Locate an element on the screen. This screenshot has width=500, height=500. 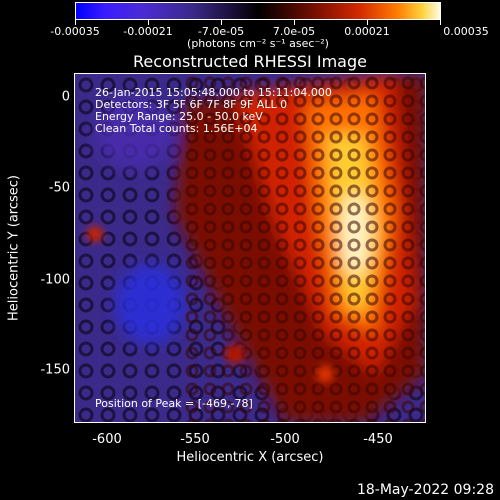
annotation-peak-position: Position of Peak = [-469,-78] is located at coordinates (174, 403).